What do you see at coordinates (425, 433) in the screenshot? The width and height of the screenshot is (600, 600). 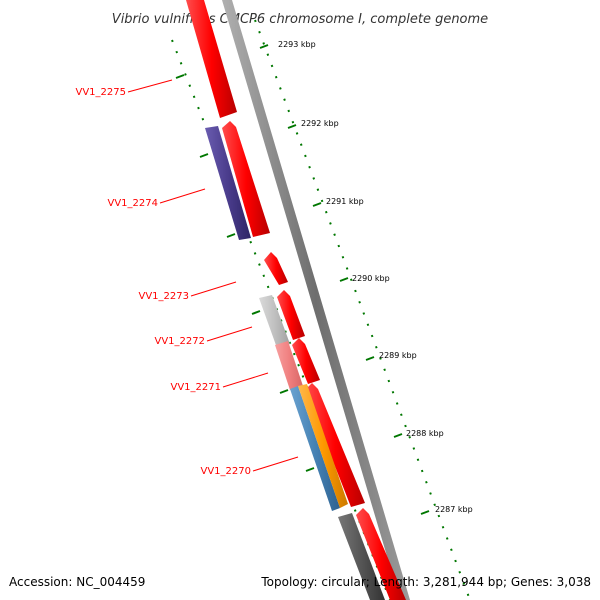 I see `kbp-label: 2288 kbp` at bounding box center [425, 433].